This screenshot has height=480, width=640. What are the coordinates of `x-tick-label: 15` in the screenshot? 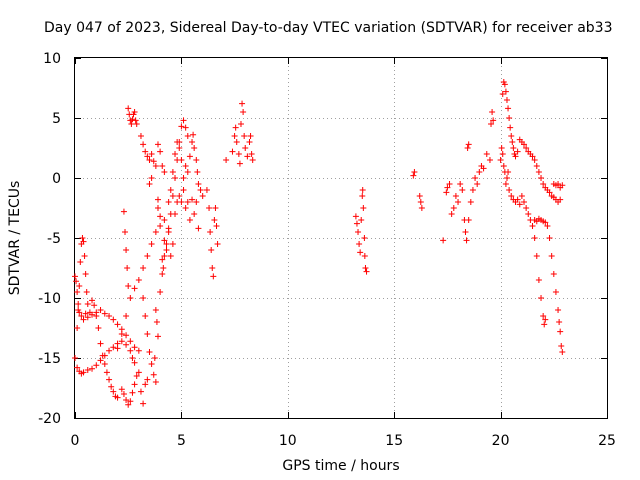 It's located at (394, 441).